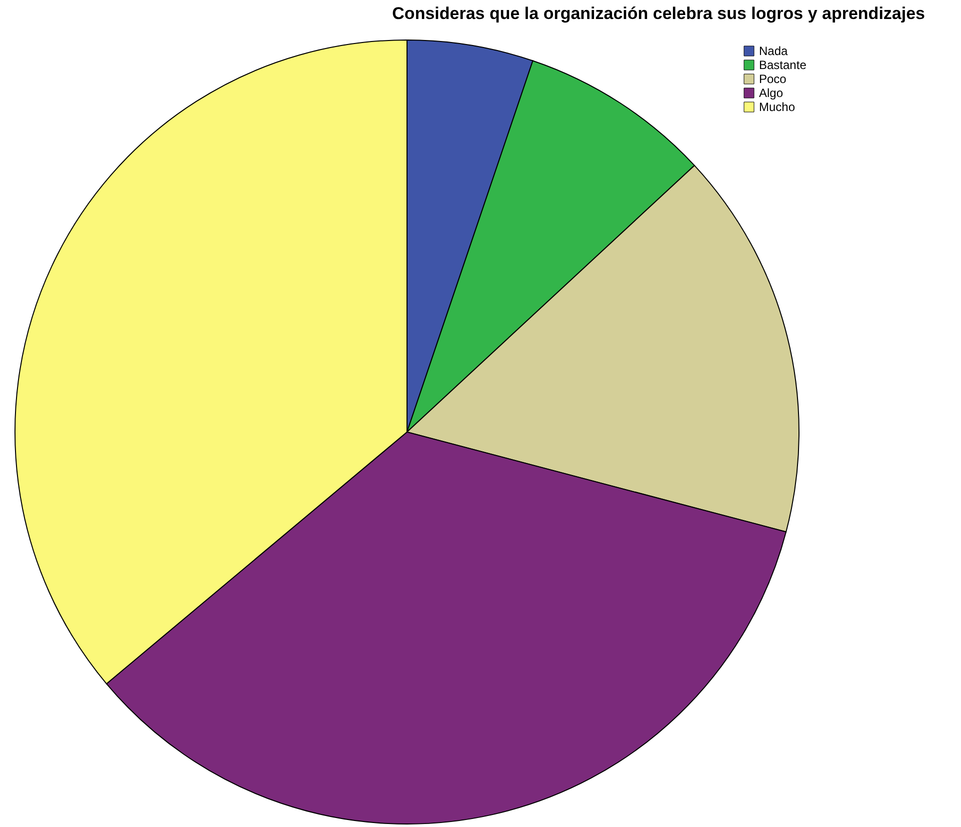  Describe the element at coordinates (777, 107) in the screenshot. I see `legend-label: Mucho` at that location.